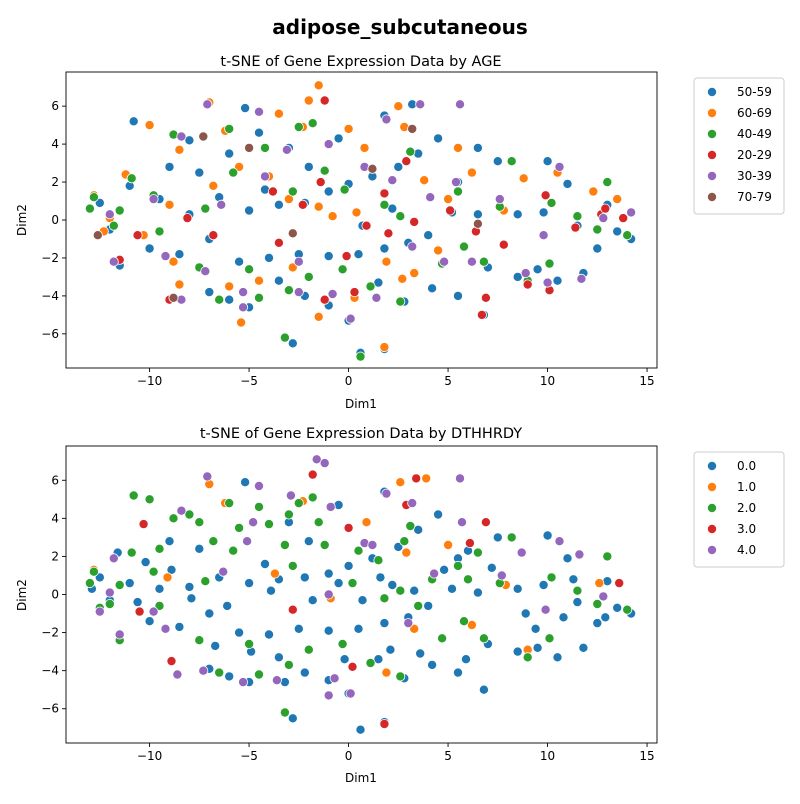 The width and height of the screenshot is (800, 804). I want to click on dthhrdy-legend-box, so click(739, 509).